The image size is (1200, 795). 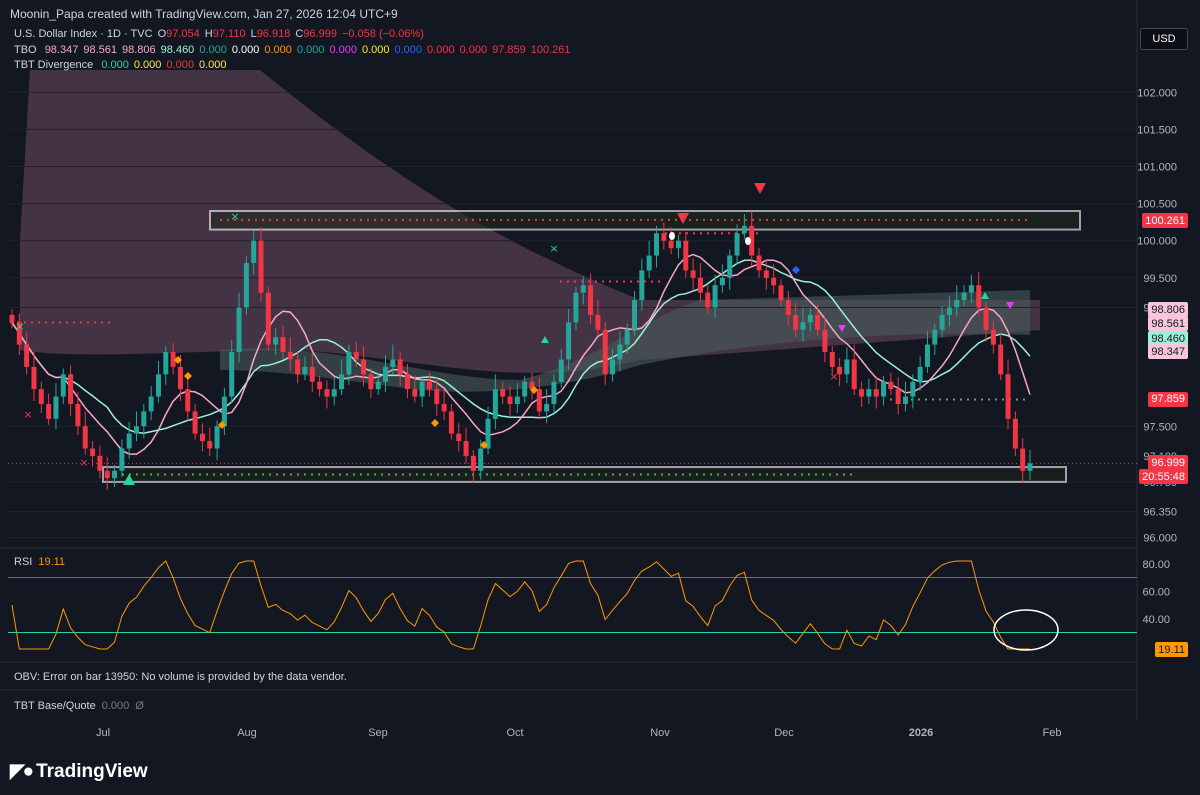 I want to click on tradingview-logo-icon: ◤●, so click(x=22, y=771).